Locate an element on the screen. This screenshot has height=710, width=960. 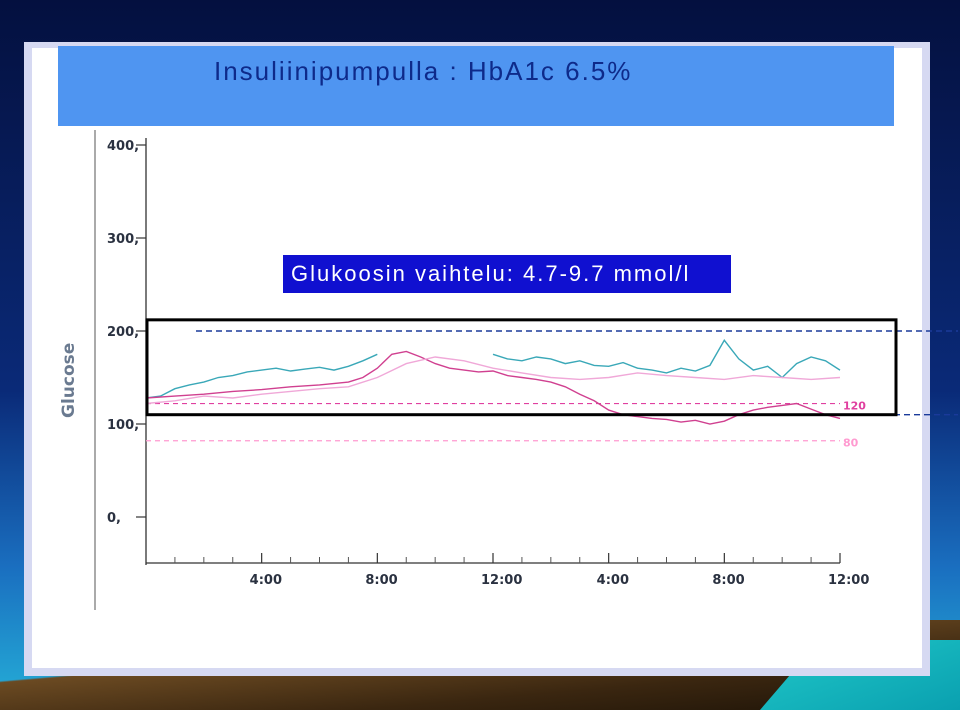
highlight-rectangle is located at coordinates (521, 367).